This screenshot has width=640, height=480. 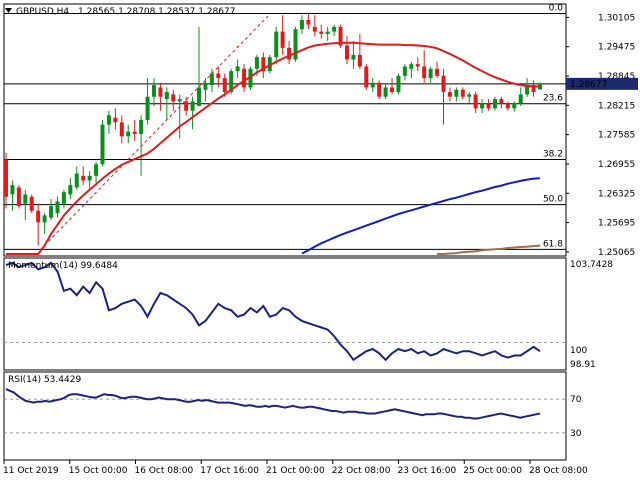 What do you see at coordinates (42, 12) in the screenshot?
I see `symbol-label: GBPUSD,H4` at bounding box center [42, 12].